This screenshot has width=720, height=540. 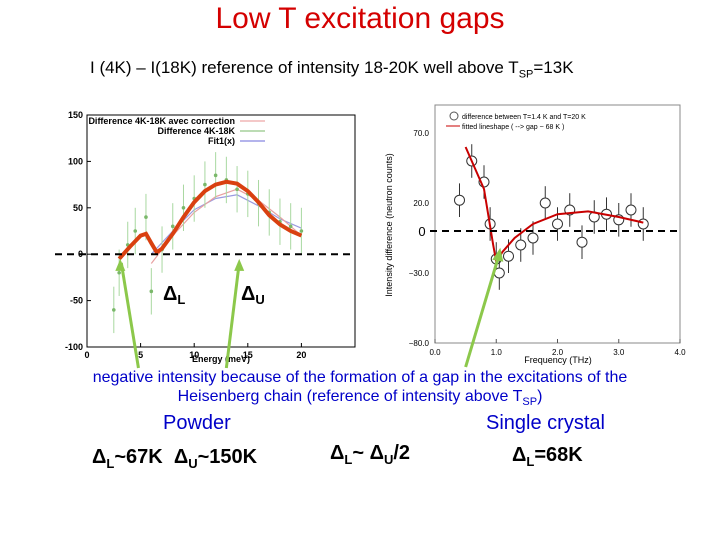 I want to click on powder-xtick-label: 0, so click(x=86, y=355).